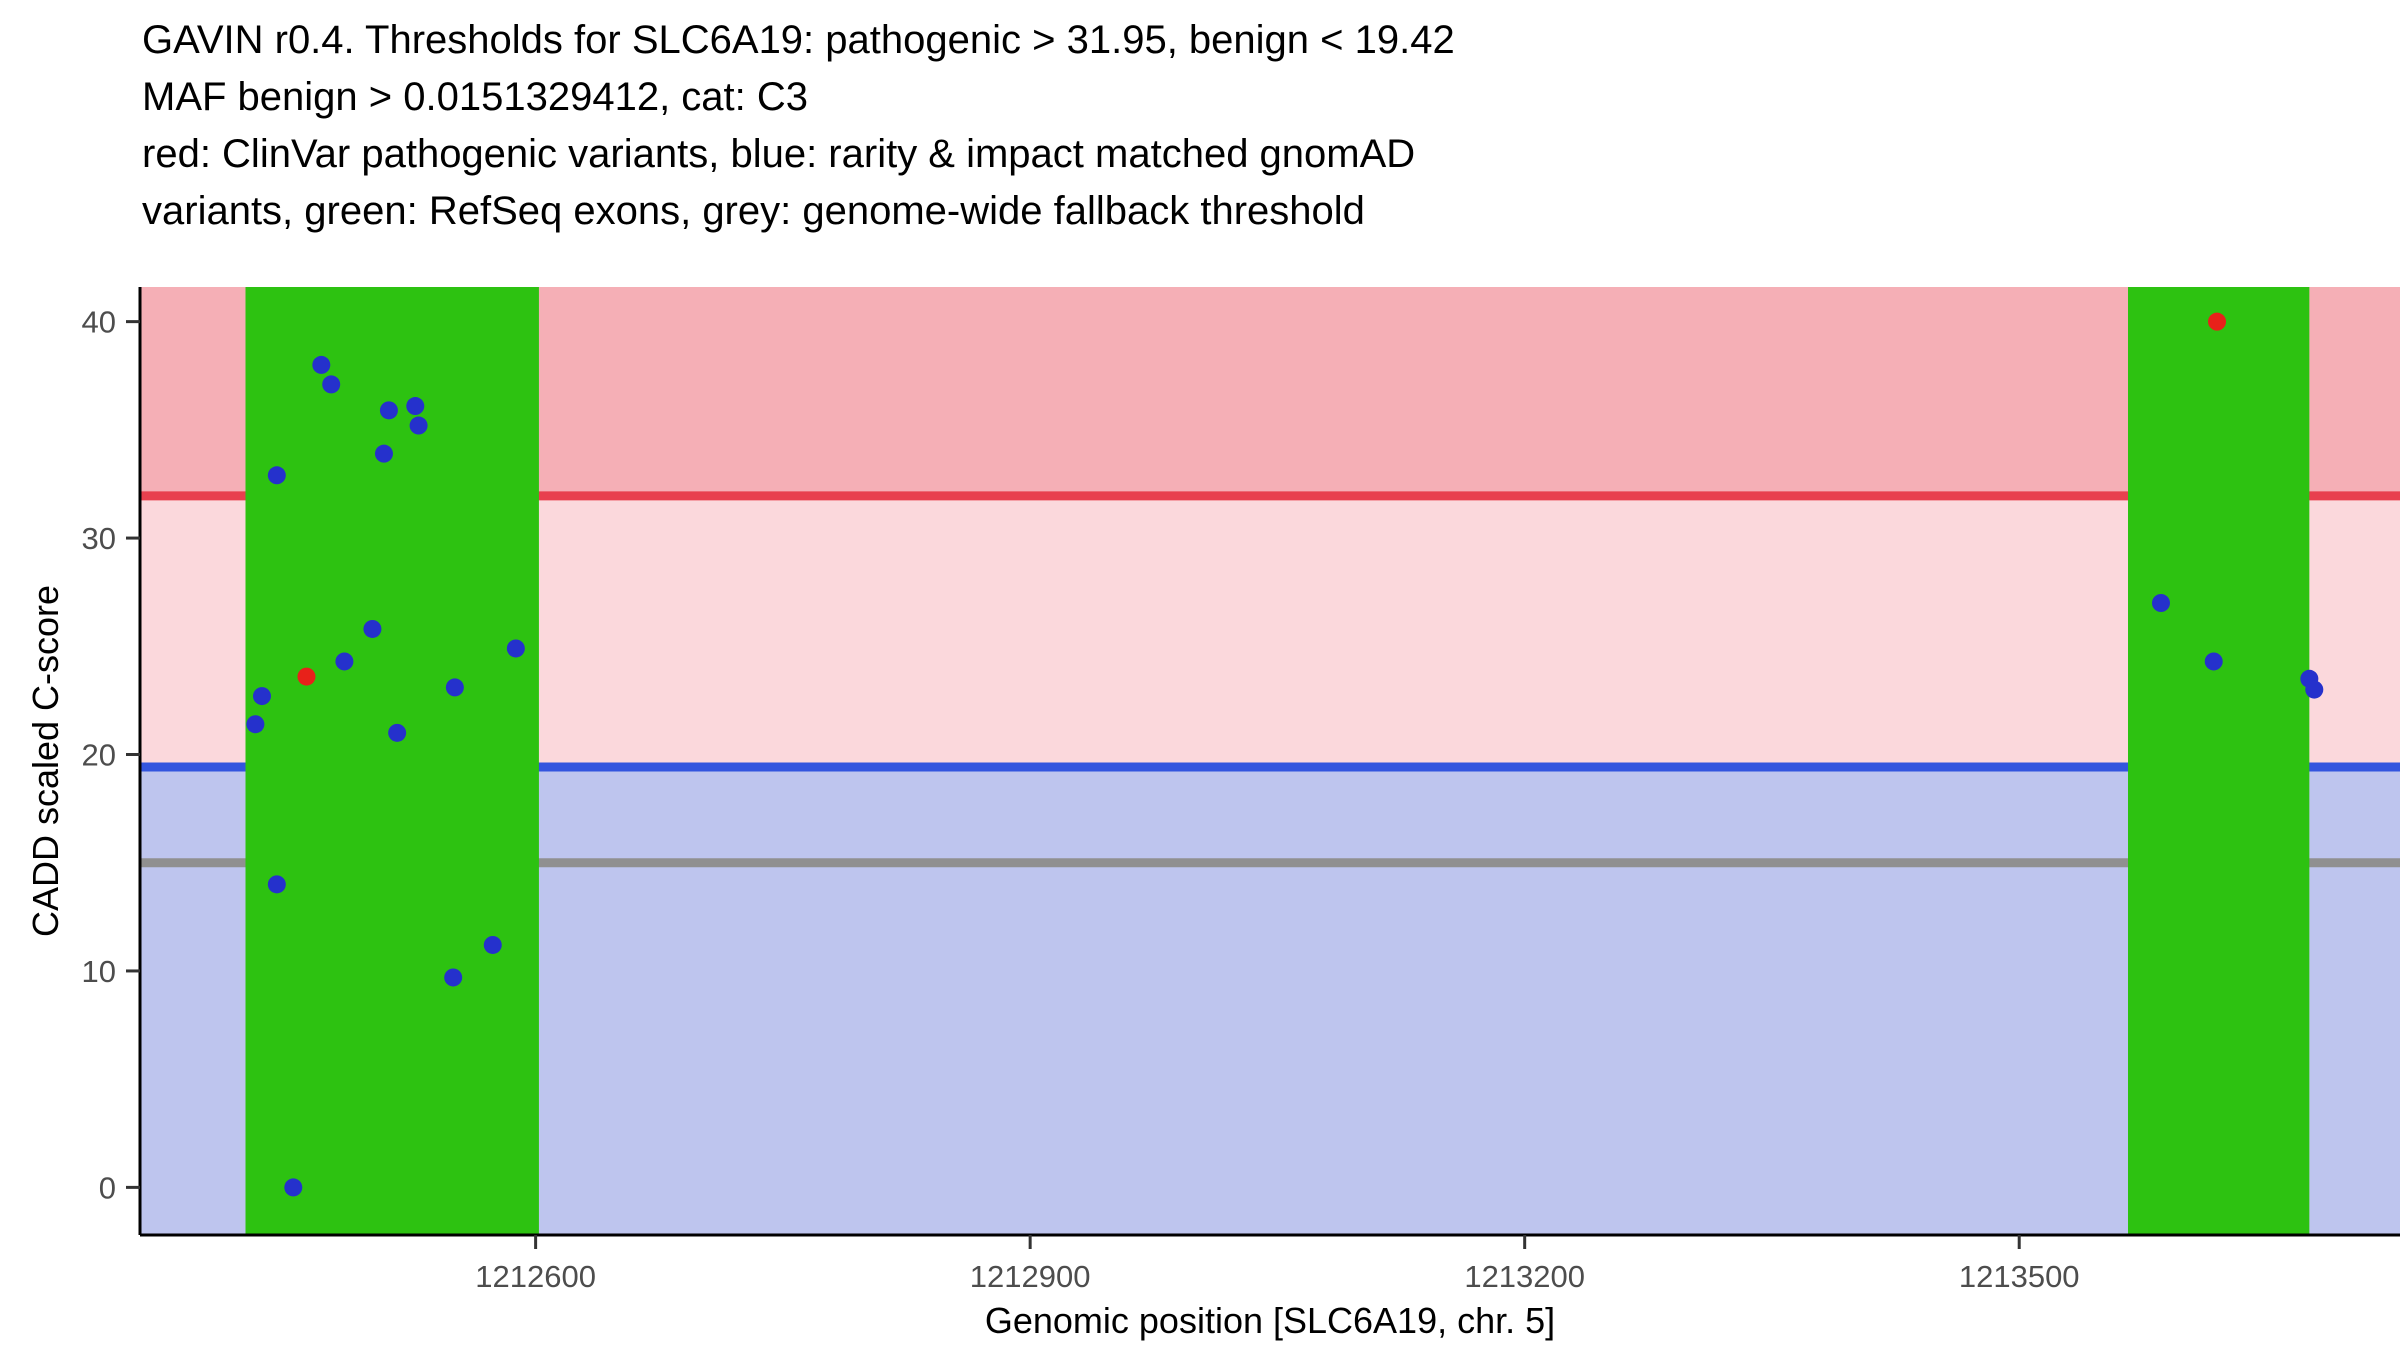  I want to click on x-tick-label: 1212600, so click(535, 1276).